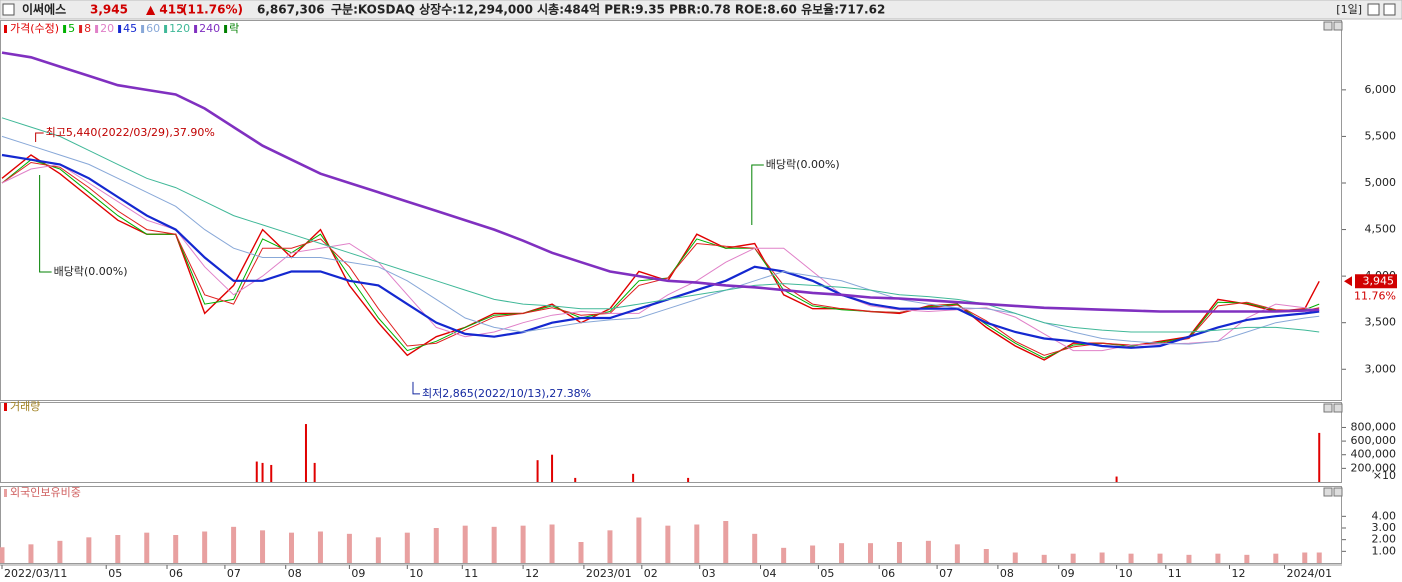  Describe the element at coordinates (87, 28) in the screenshot. I see `legend-label: 8` at that location.